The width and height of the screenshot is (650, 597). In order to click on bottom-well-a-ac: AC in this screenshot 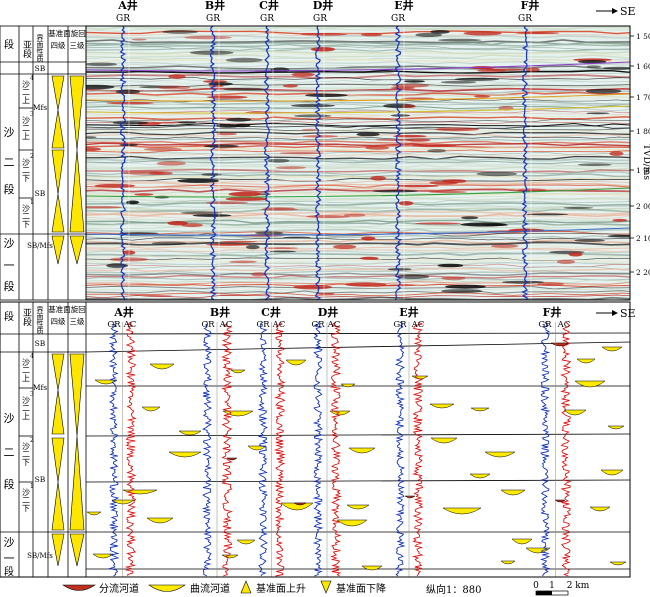, I will do `click(130, 325)`.